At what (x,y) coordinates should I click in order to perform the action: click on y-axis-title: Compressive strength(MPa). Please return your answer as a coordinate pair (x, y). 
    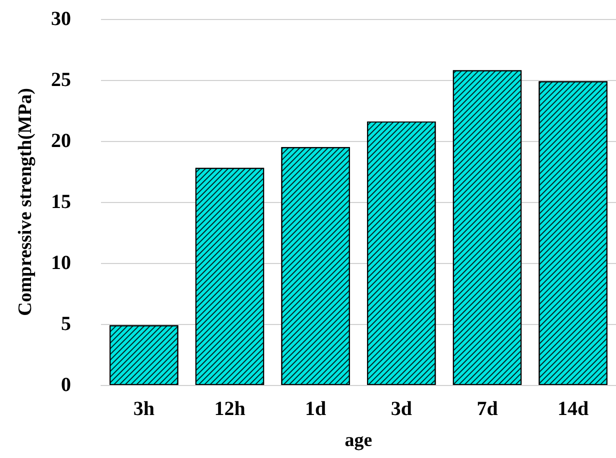
    Looking at the image, I should click on (25, 202).